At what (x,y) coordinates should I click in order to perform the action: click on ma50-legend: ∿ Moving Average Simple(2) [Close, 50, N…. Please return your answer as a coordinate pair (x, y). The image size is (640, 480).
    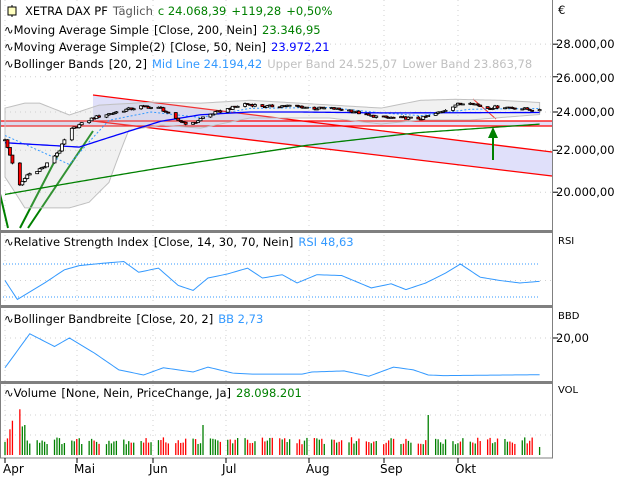
    Looking at the image, I should click on (167, 47).